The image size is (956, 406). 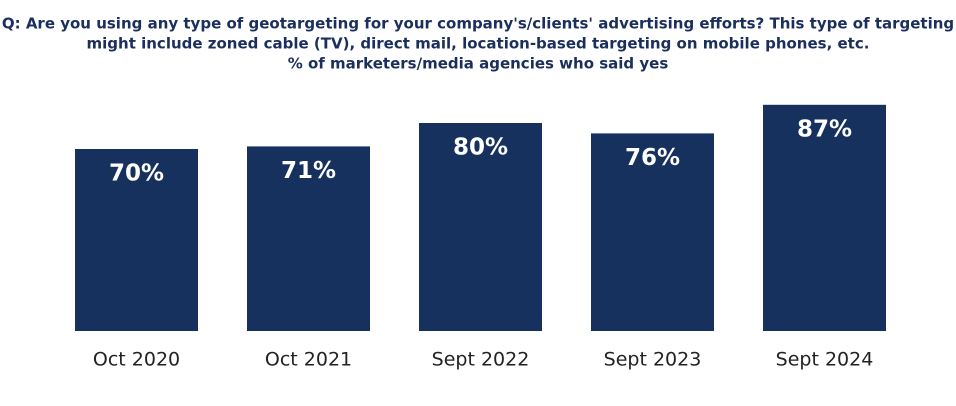 I want to click on data-label: 70%, so click(x=136, y=174).